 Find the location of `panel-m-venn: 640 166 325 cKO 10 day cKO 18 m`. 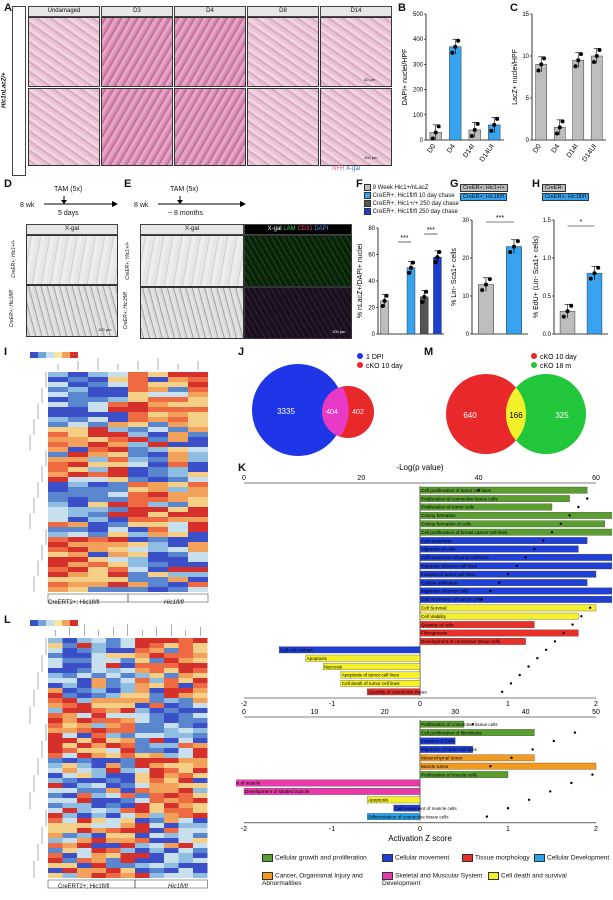

panel-m-venn: 640 166 325 cKO 10 day cKO 18 m is located at coordinates (516, 403).